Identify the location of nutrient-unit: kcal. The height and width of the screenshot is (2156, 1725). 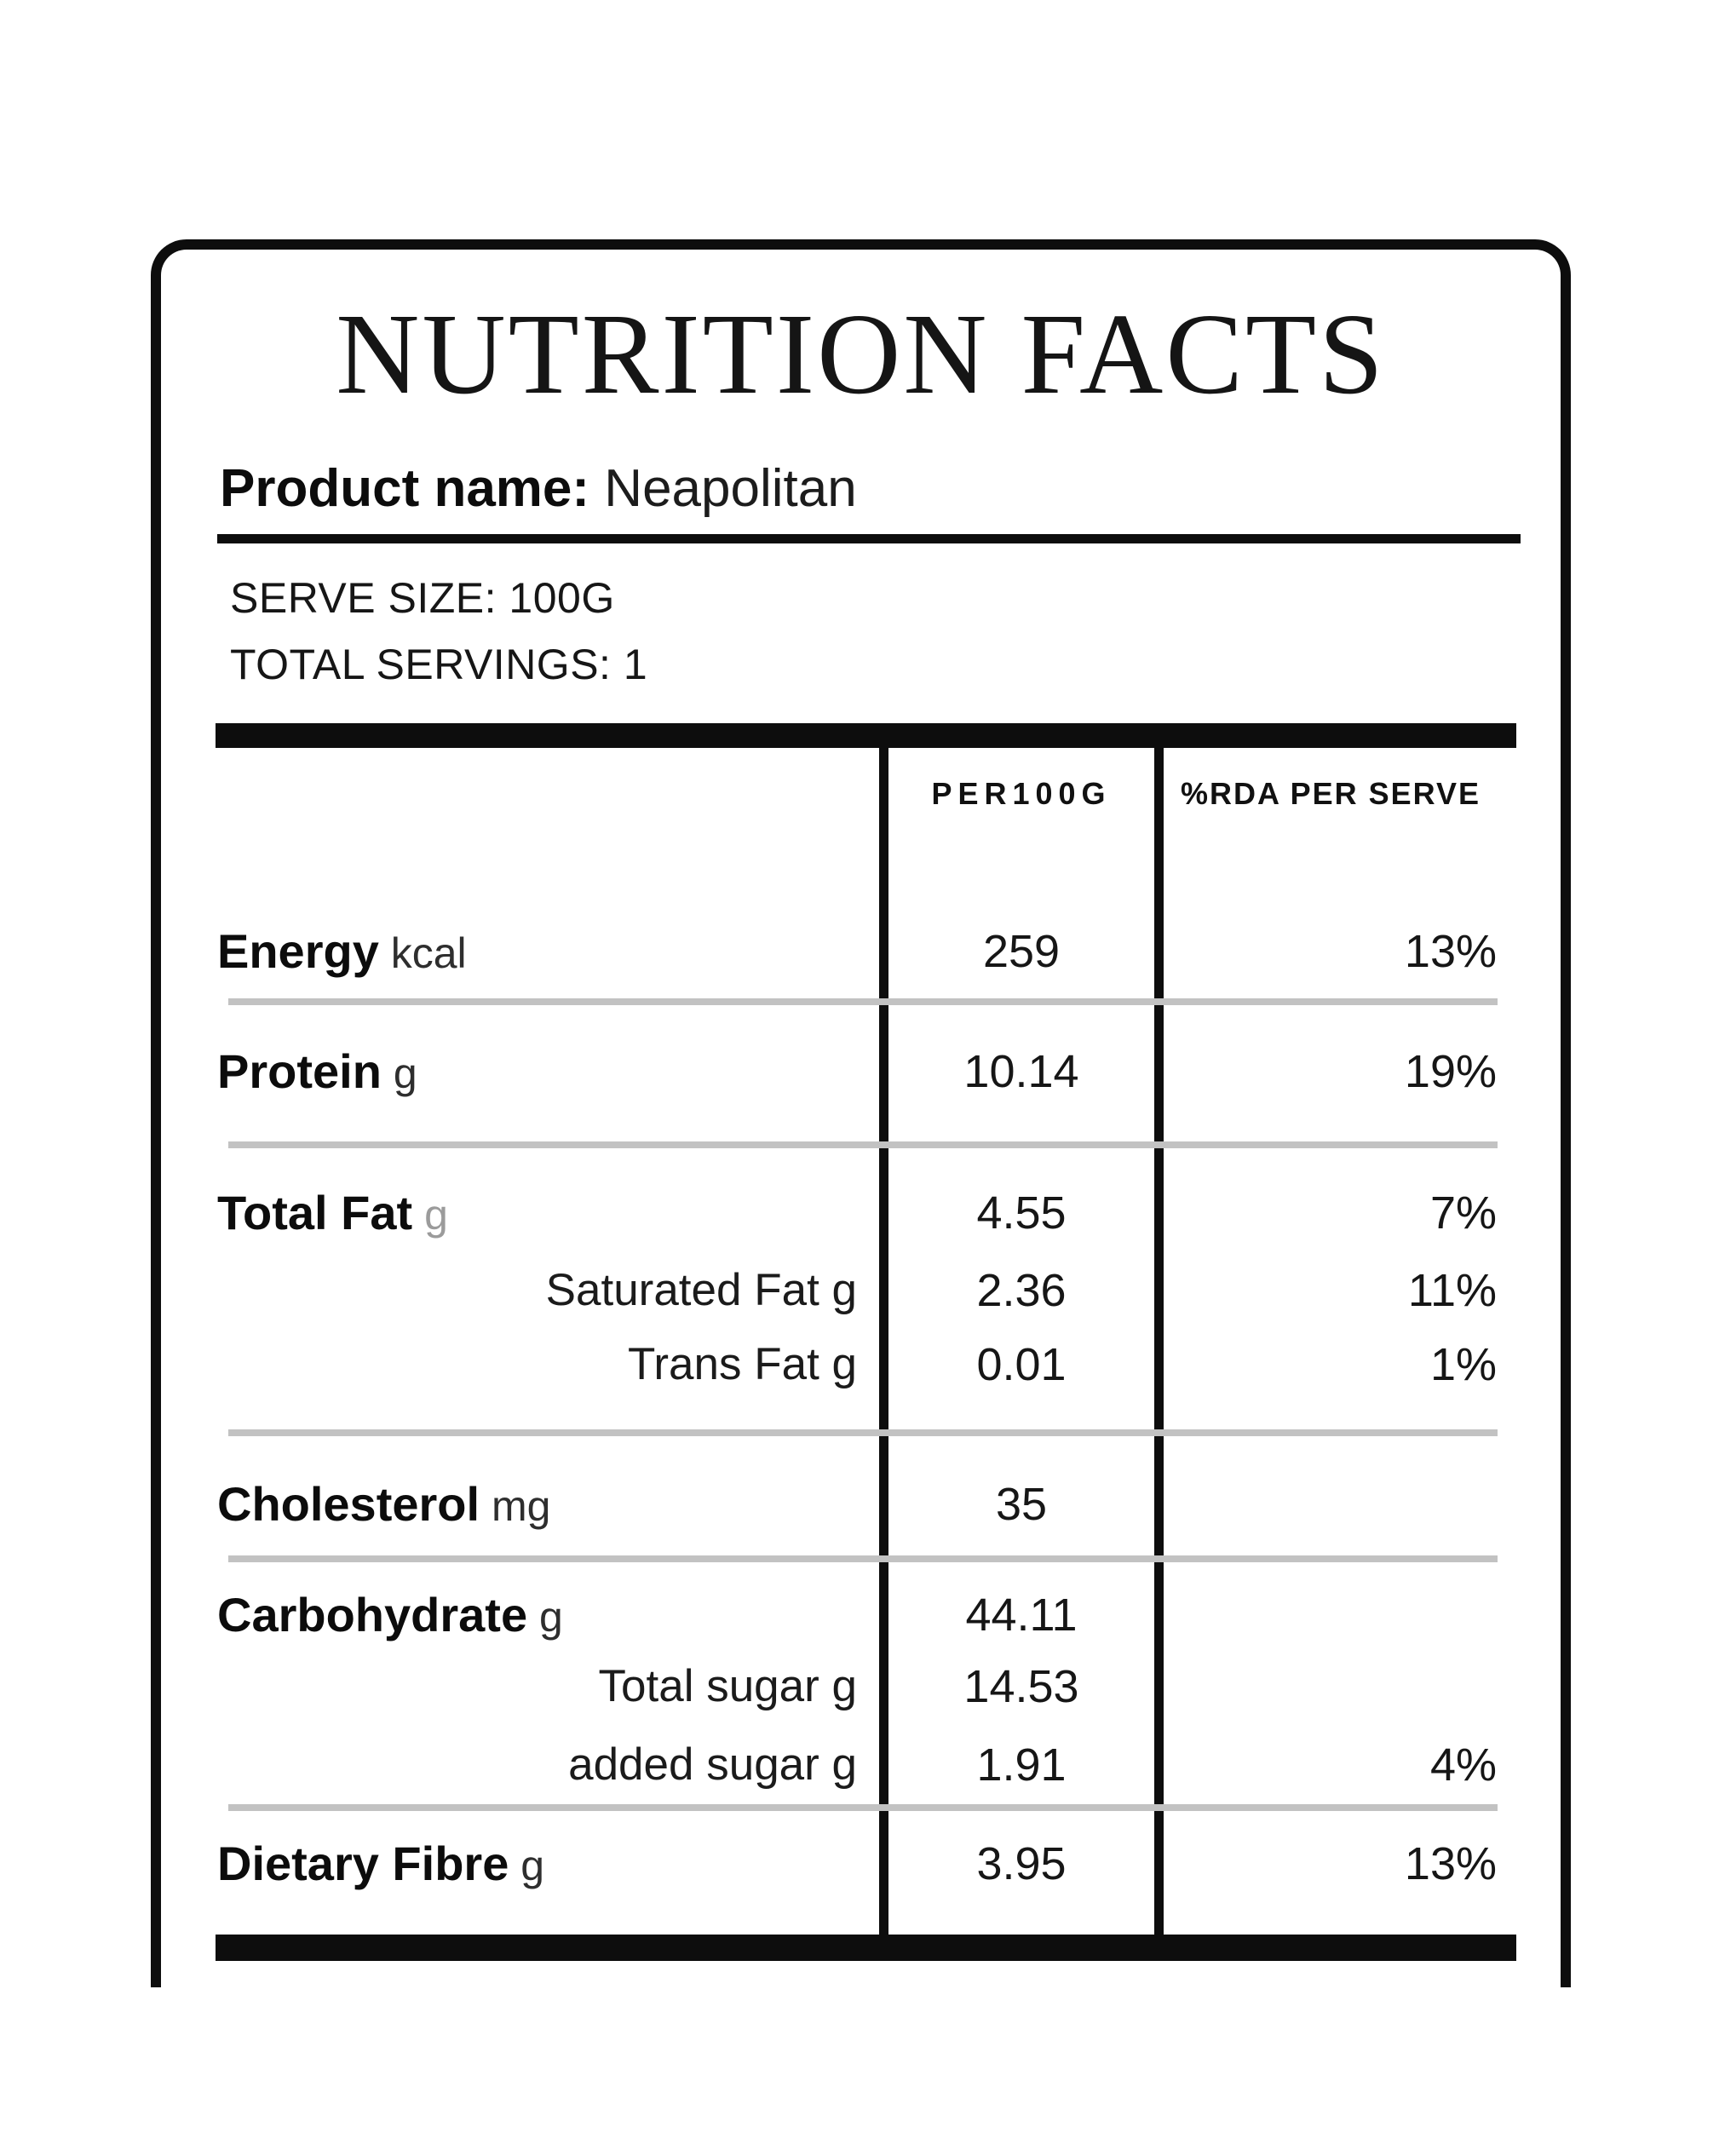
(423, 953).